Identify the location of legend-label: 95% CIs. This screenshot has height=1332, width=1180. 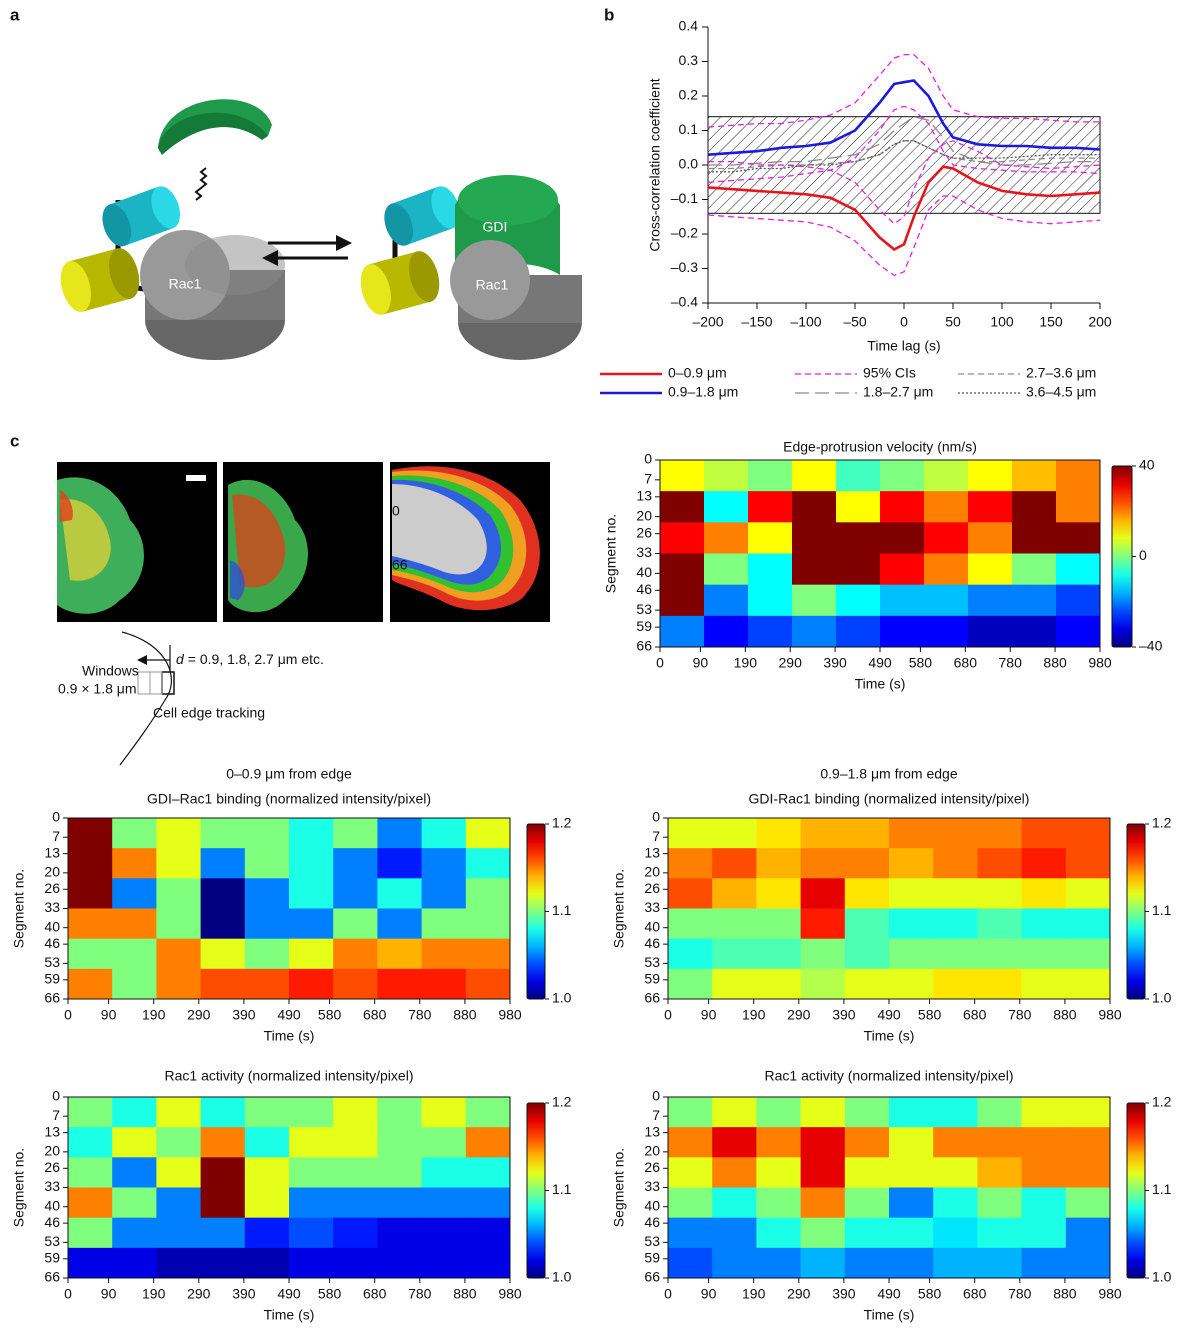
(889, 373).